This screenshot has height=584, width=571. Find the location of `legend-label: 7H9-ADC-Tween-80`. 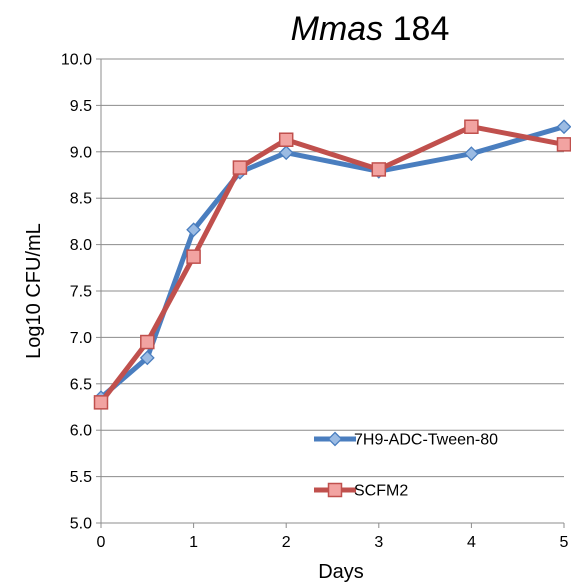

legend-label: 7H9-ADC-Tween-80 is located at coordinates (426, 440).